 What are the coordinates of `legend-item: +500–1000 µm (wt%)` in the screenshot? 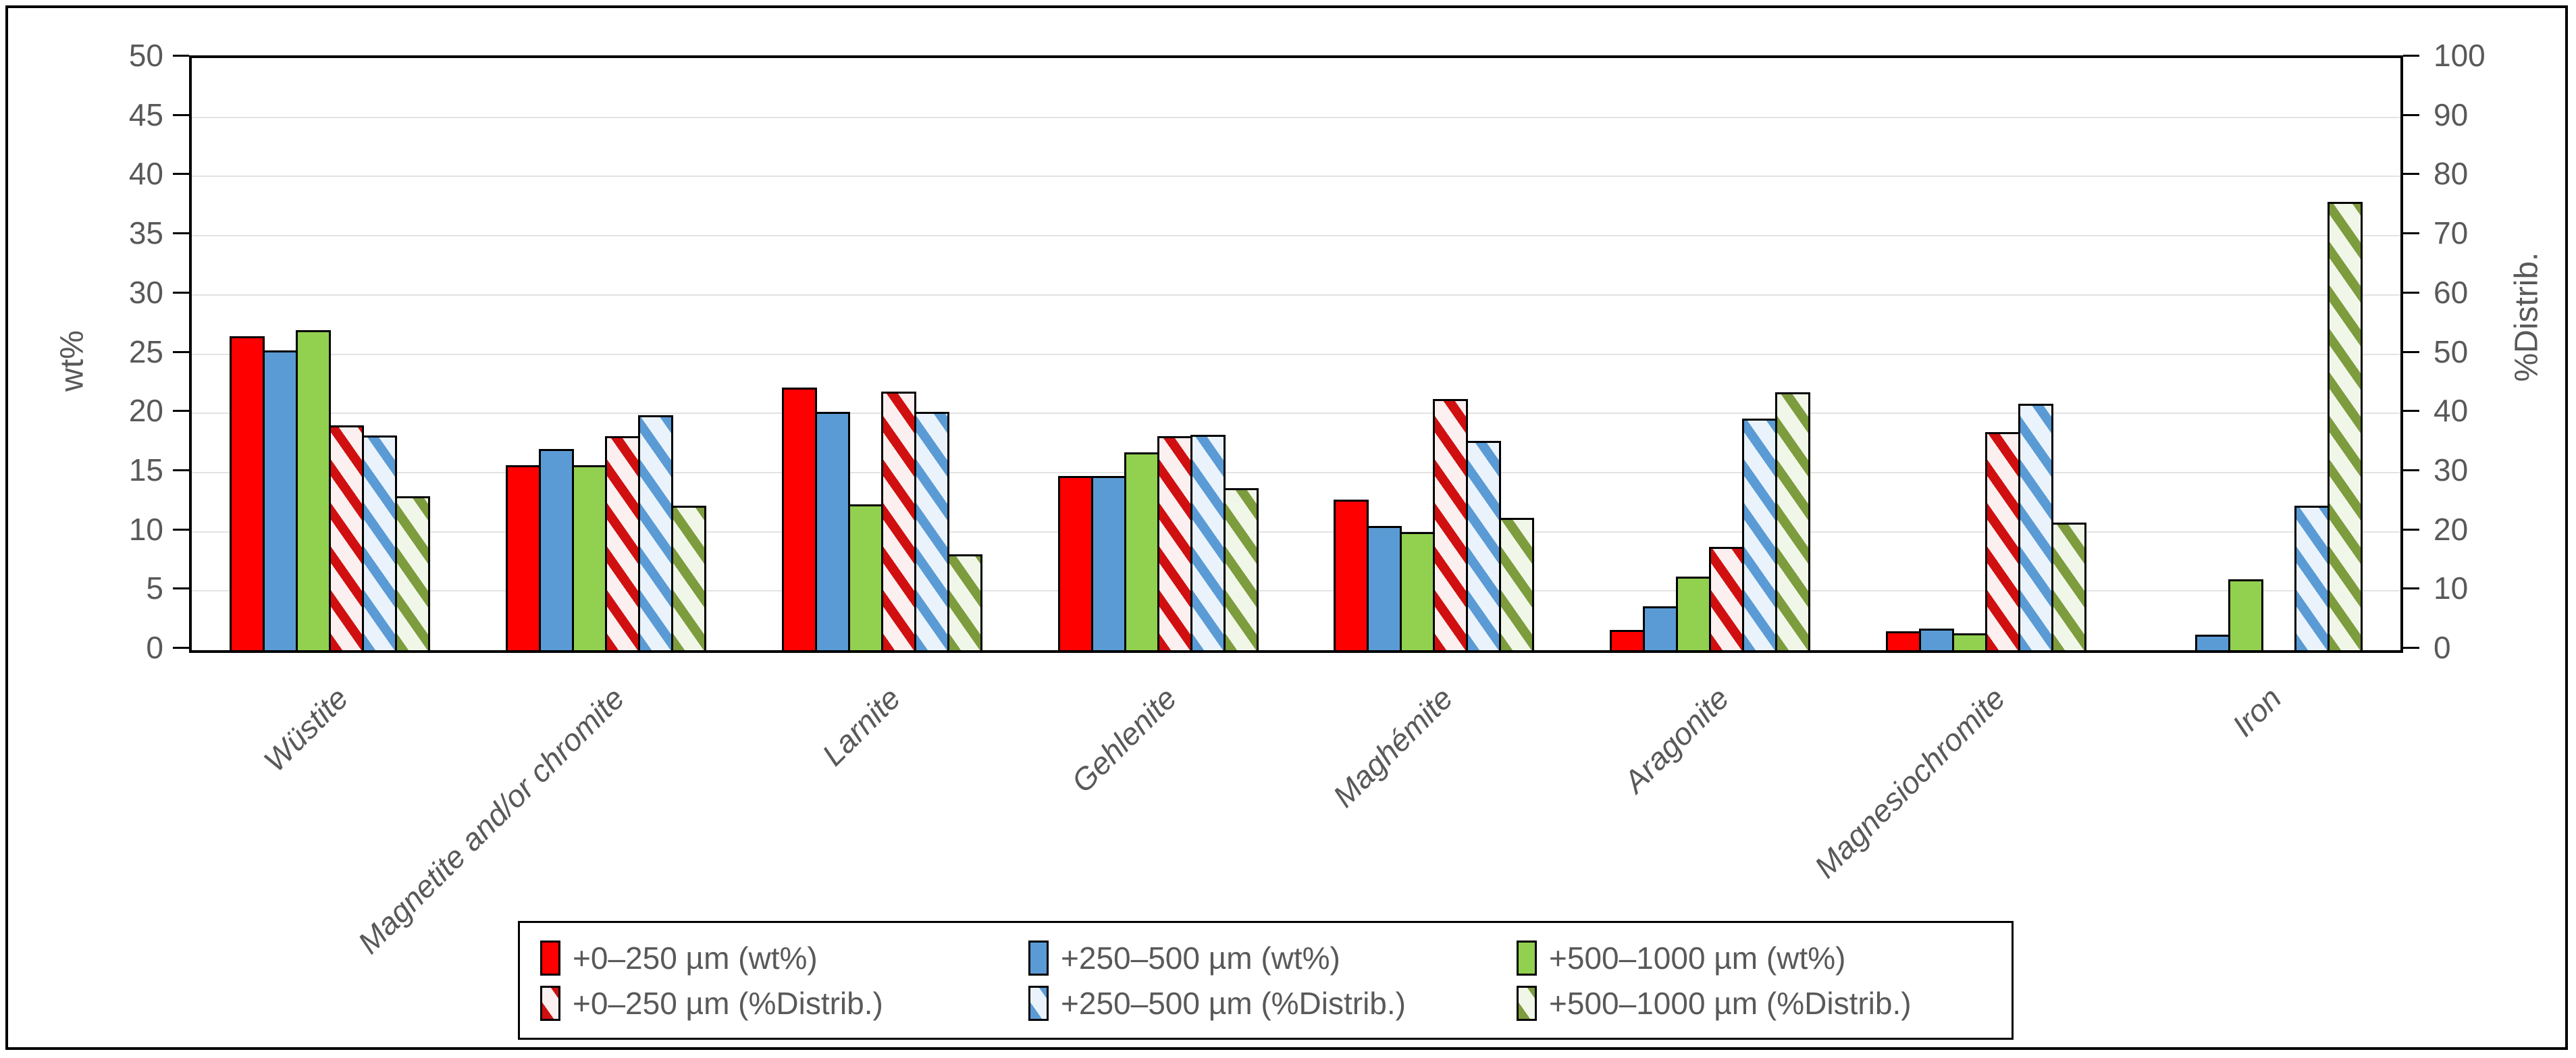 It's located at (1761, 958).